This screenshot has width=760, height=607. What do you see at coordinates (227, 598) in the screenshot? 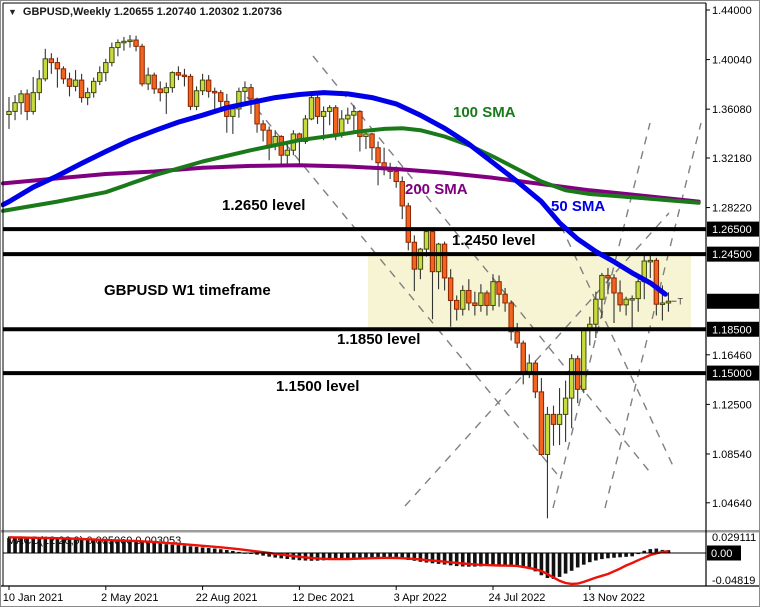
I see `svg-text: 22 Aug 2021` at bounding box center [227, 598].